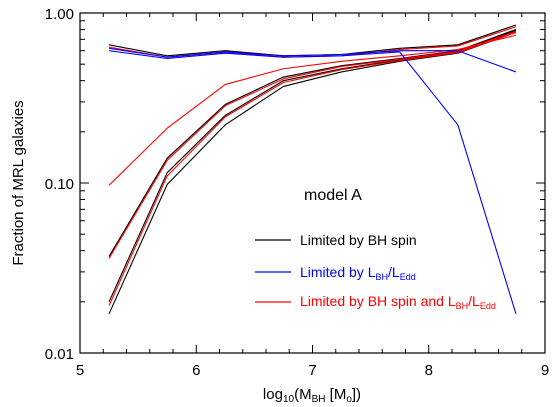  Describe the element at coordinates (289, 399) in the screenshot. I see `x-label-log-sub: 10` at that location.